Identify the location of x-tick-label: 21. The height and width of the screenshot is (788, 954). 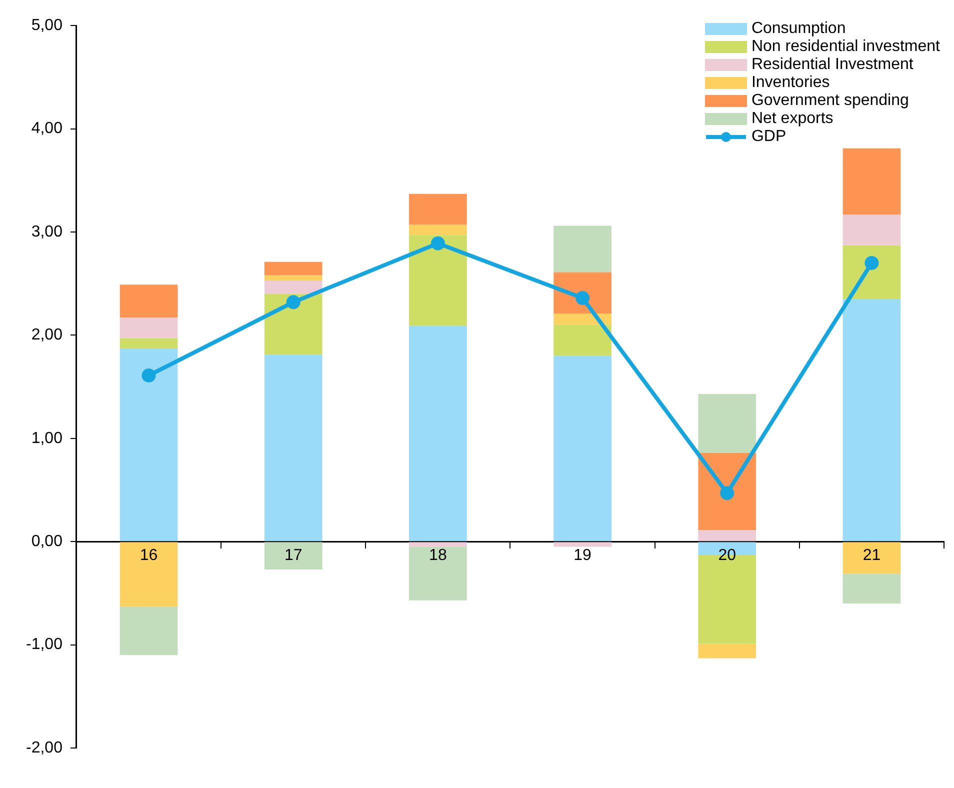
(871, 555).